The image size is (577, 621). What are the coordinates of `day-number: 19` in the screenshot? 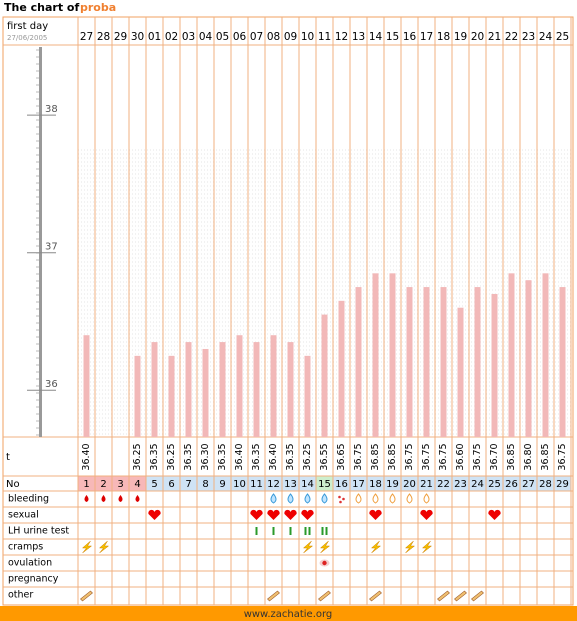 It's located at (392, 484).